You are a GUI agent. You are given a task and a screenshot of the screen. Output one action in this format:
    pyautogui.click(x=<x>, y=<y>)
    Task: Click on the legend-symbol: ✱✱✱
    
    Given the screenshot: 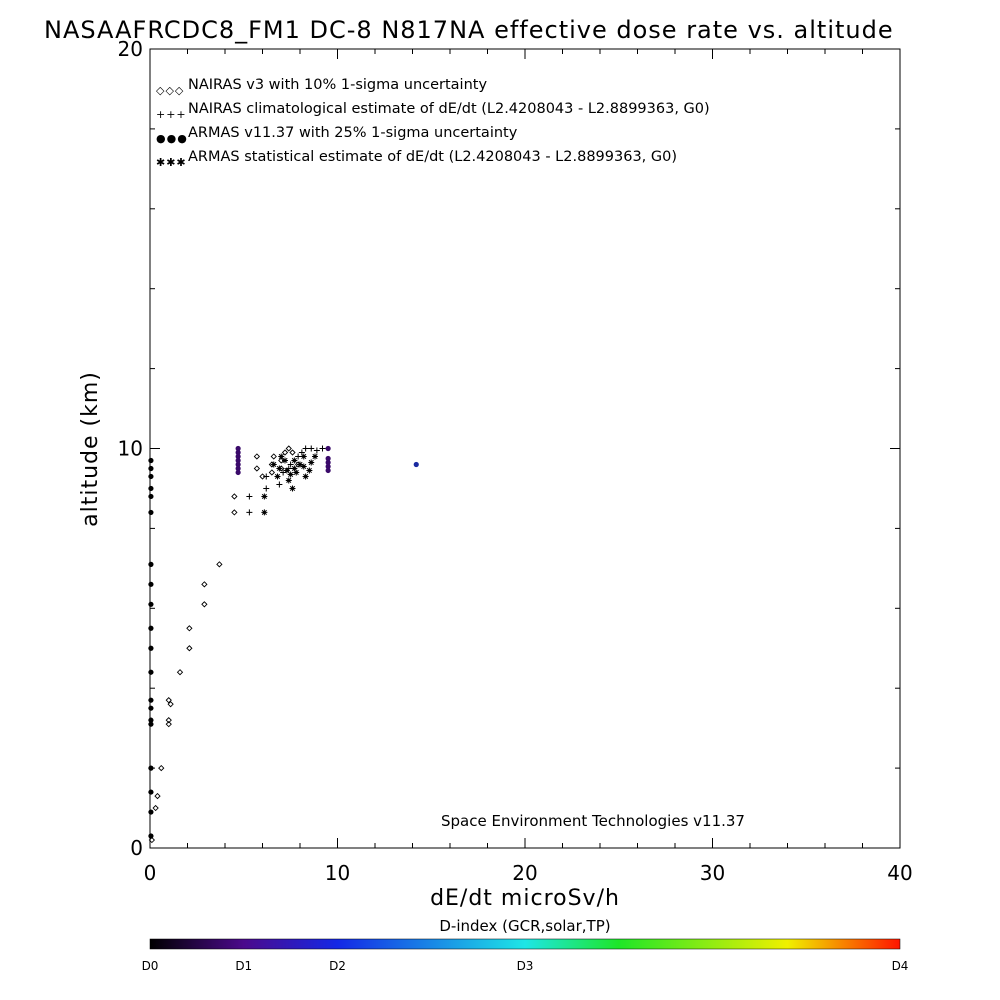 What is the action you would take?
    pyautogui.click(x=171, y=162)
    